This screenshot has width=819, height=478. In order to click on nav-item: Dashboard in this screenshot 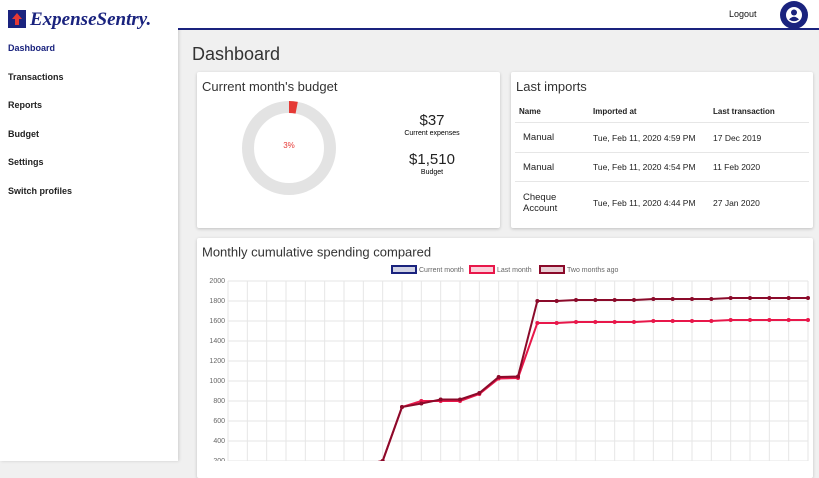, I will do `click(32, 48)`.